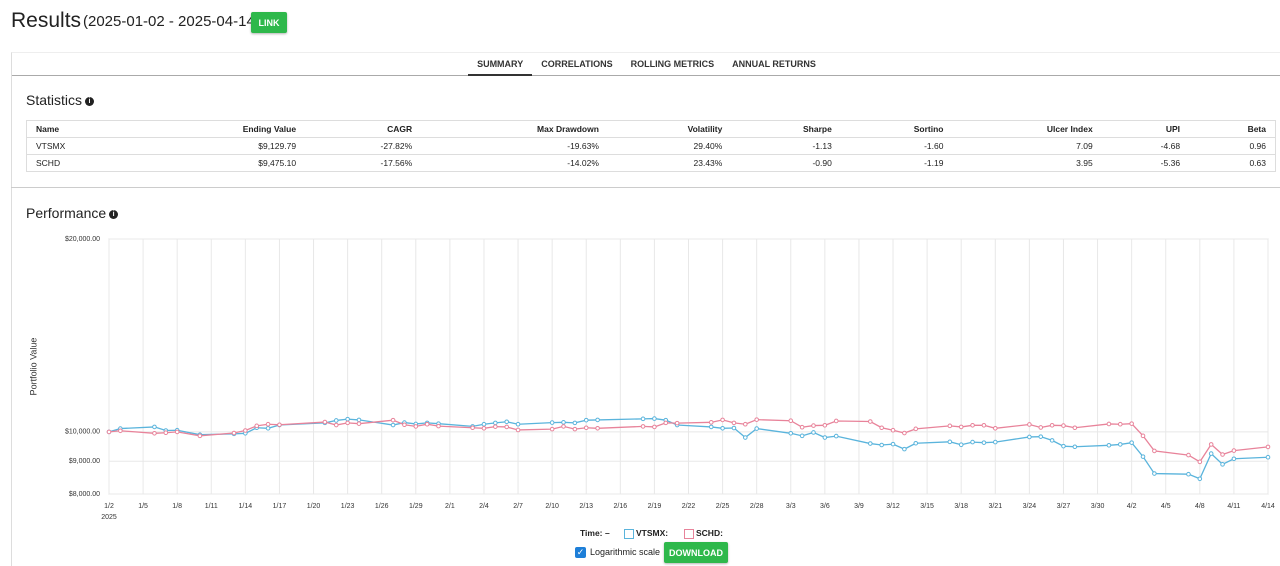  Describe the element at coordinates (995, 506) in the screenshot. I see `x-tick-label: 3/21` at that location.